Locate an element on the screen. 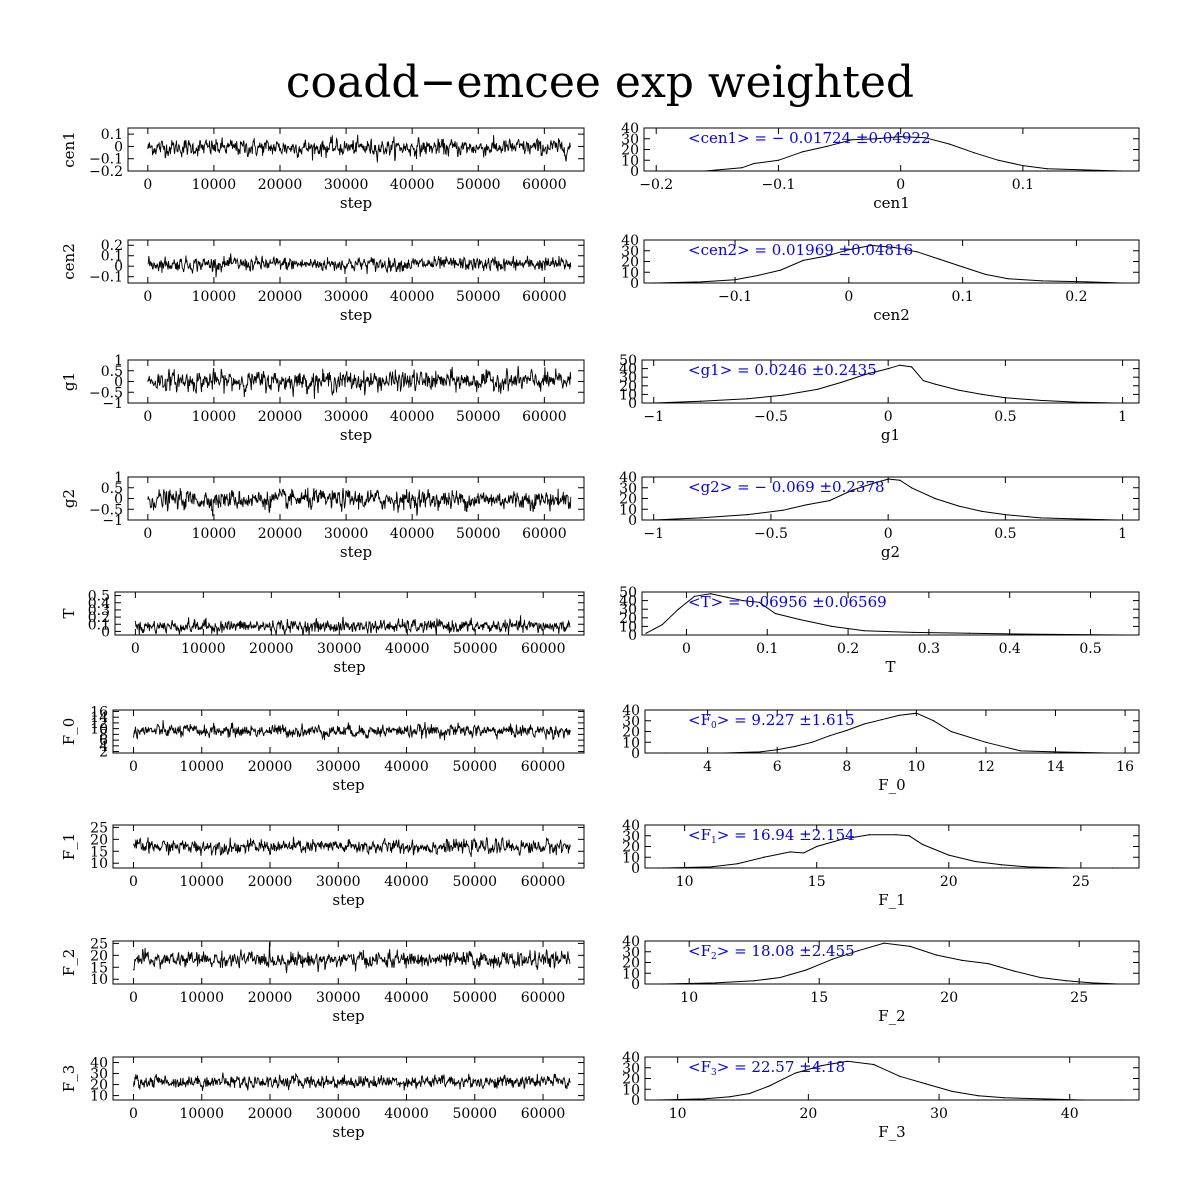 The width and height of the screenshot is (1200, 1200). y-tick-label: 0.1 is located at coordinates (112, 257).